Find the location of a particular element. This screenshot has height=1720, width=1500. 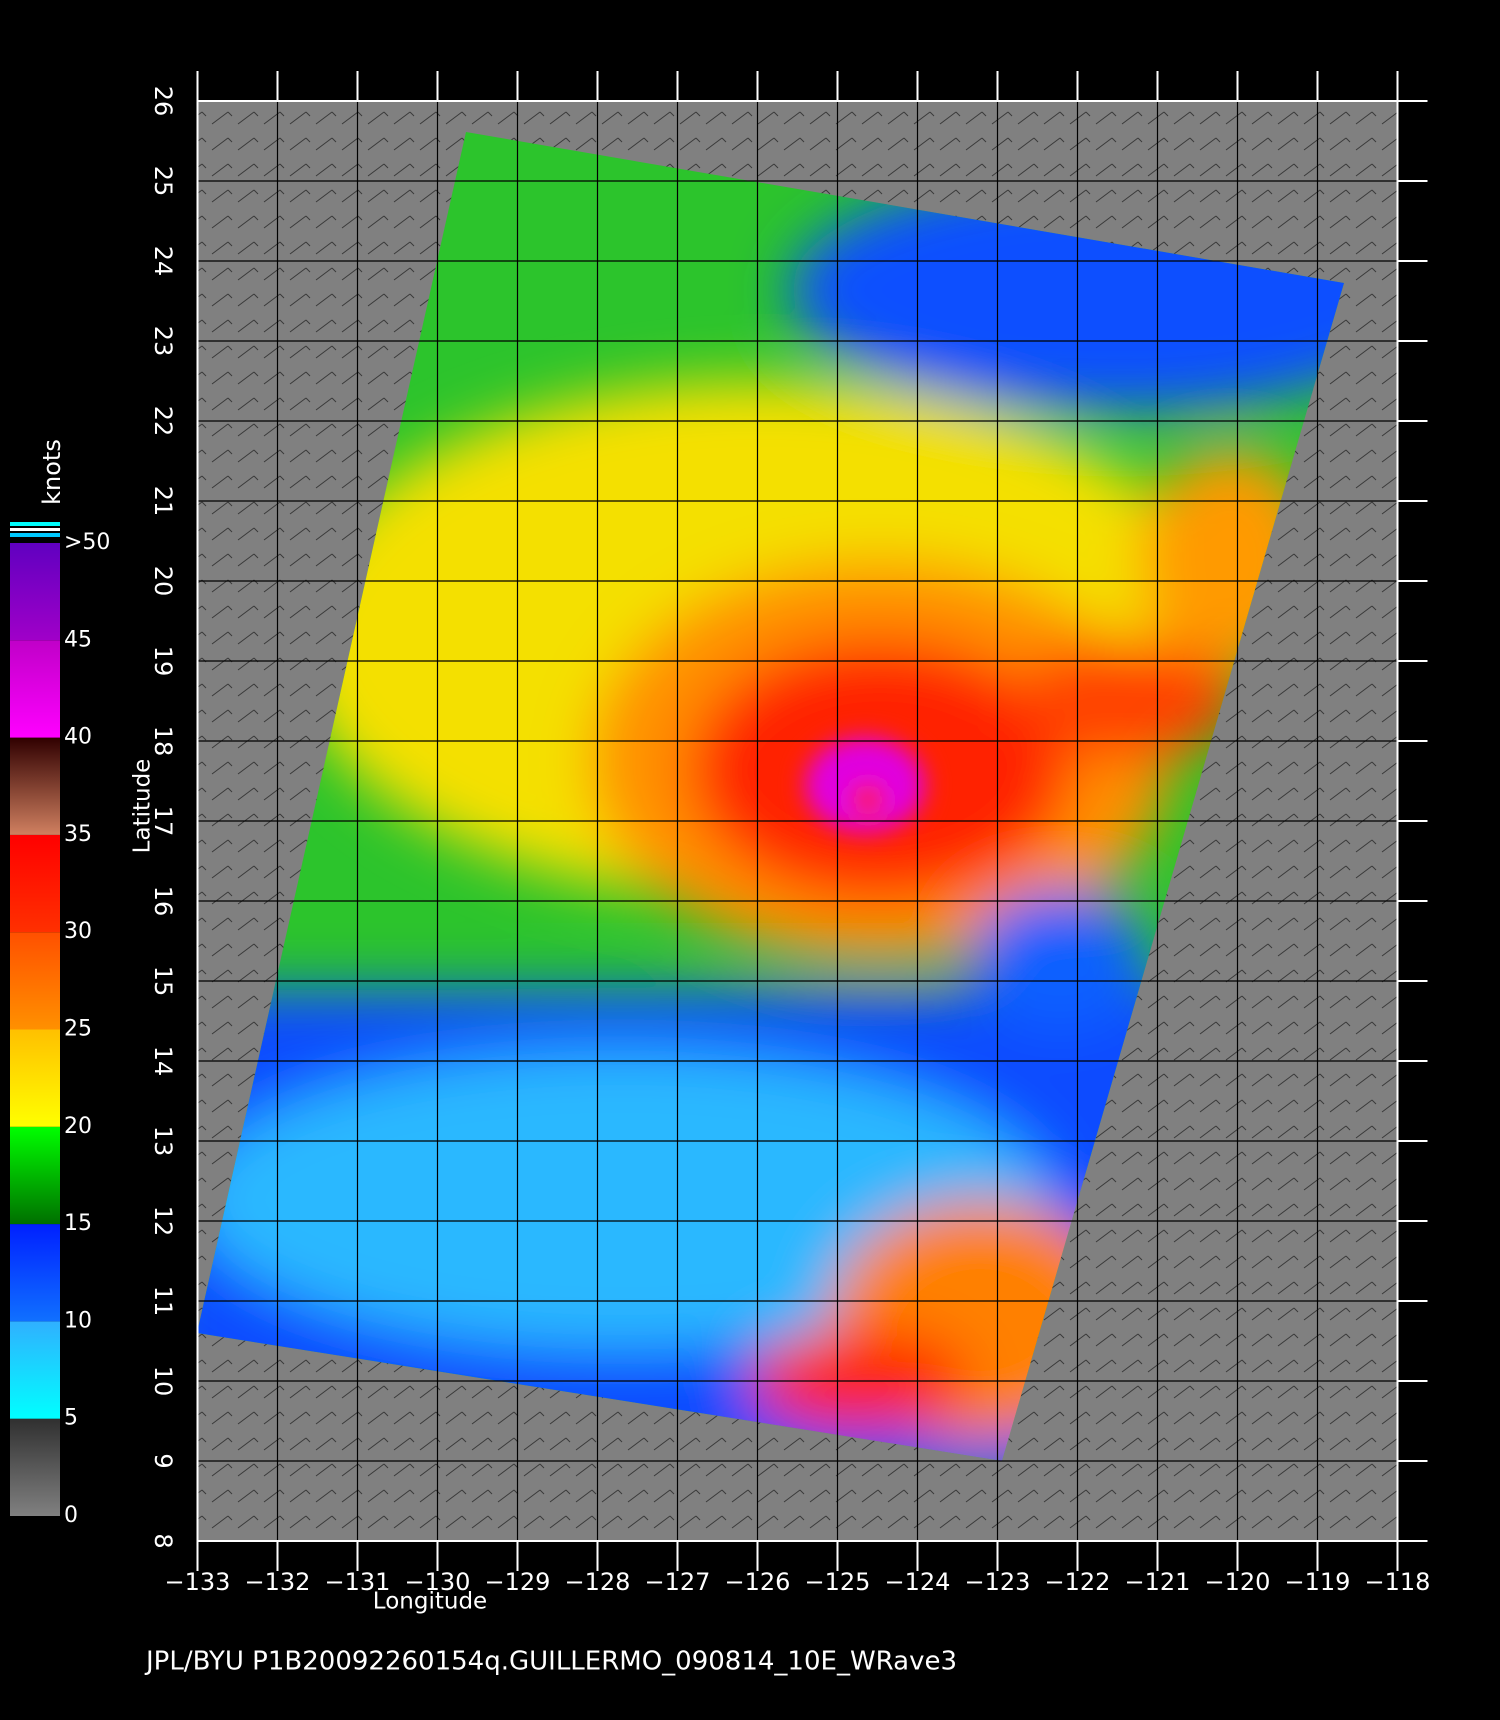

colorbar-tick-label: 40 is located at coordinates (78, 737).